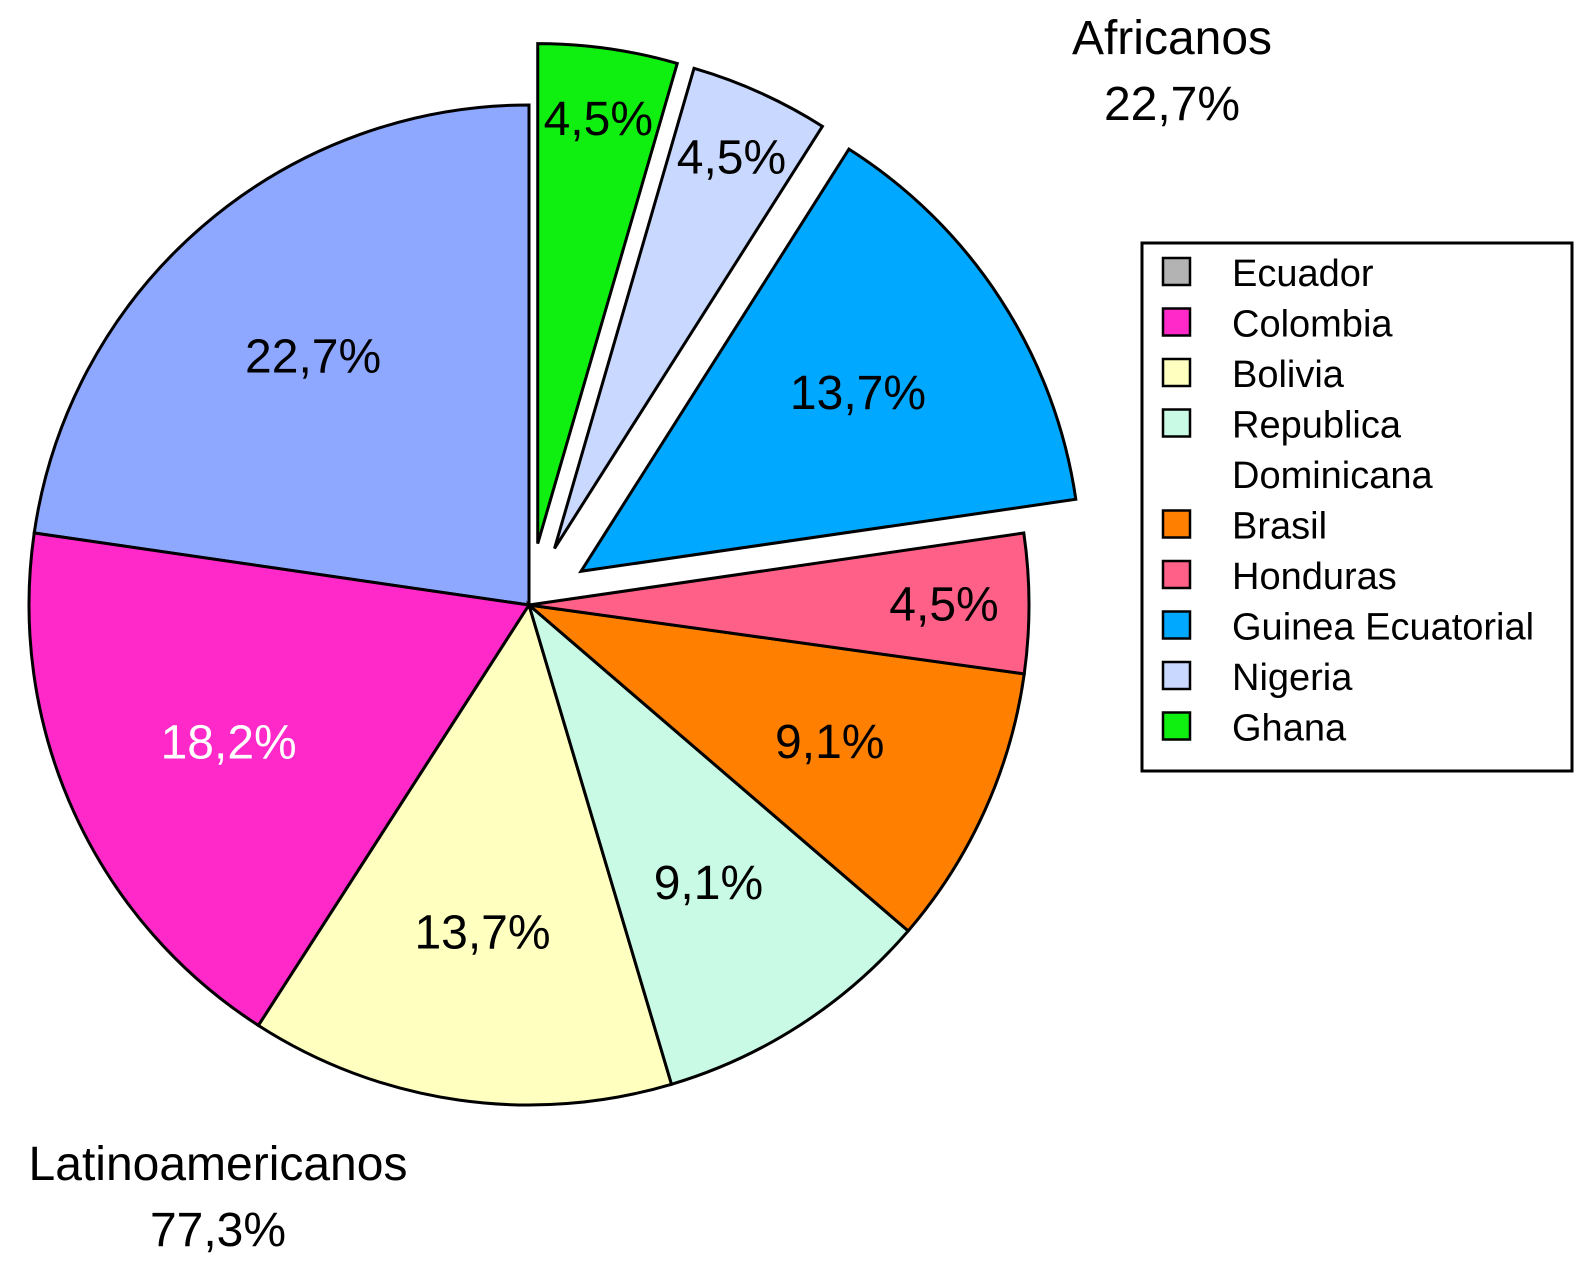  What do you see at coordinates (465, 854) in the screenshot?
I see `pie-slice-bolivia` at bounding box center [465, 854].